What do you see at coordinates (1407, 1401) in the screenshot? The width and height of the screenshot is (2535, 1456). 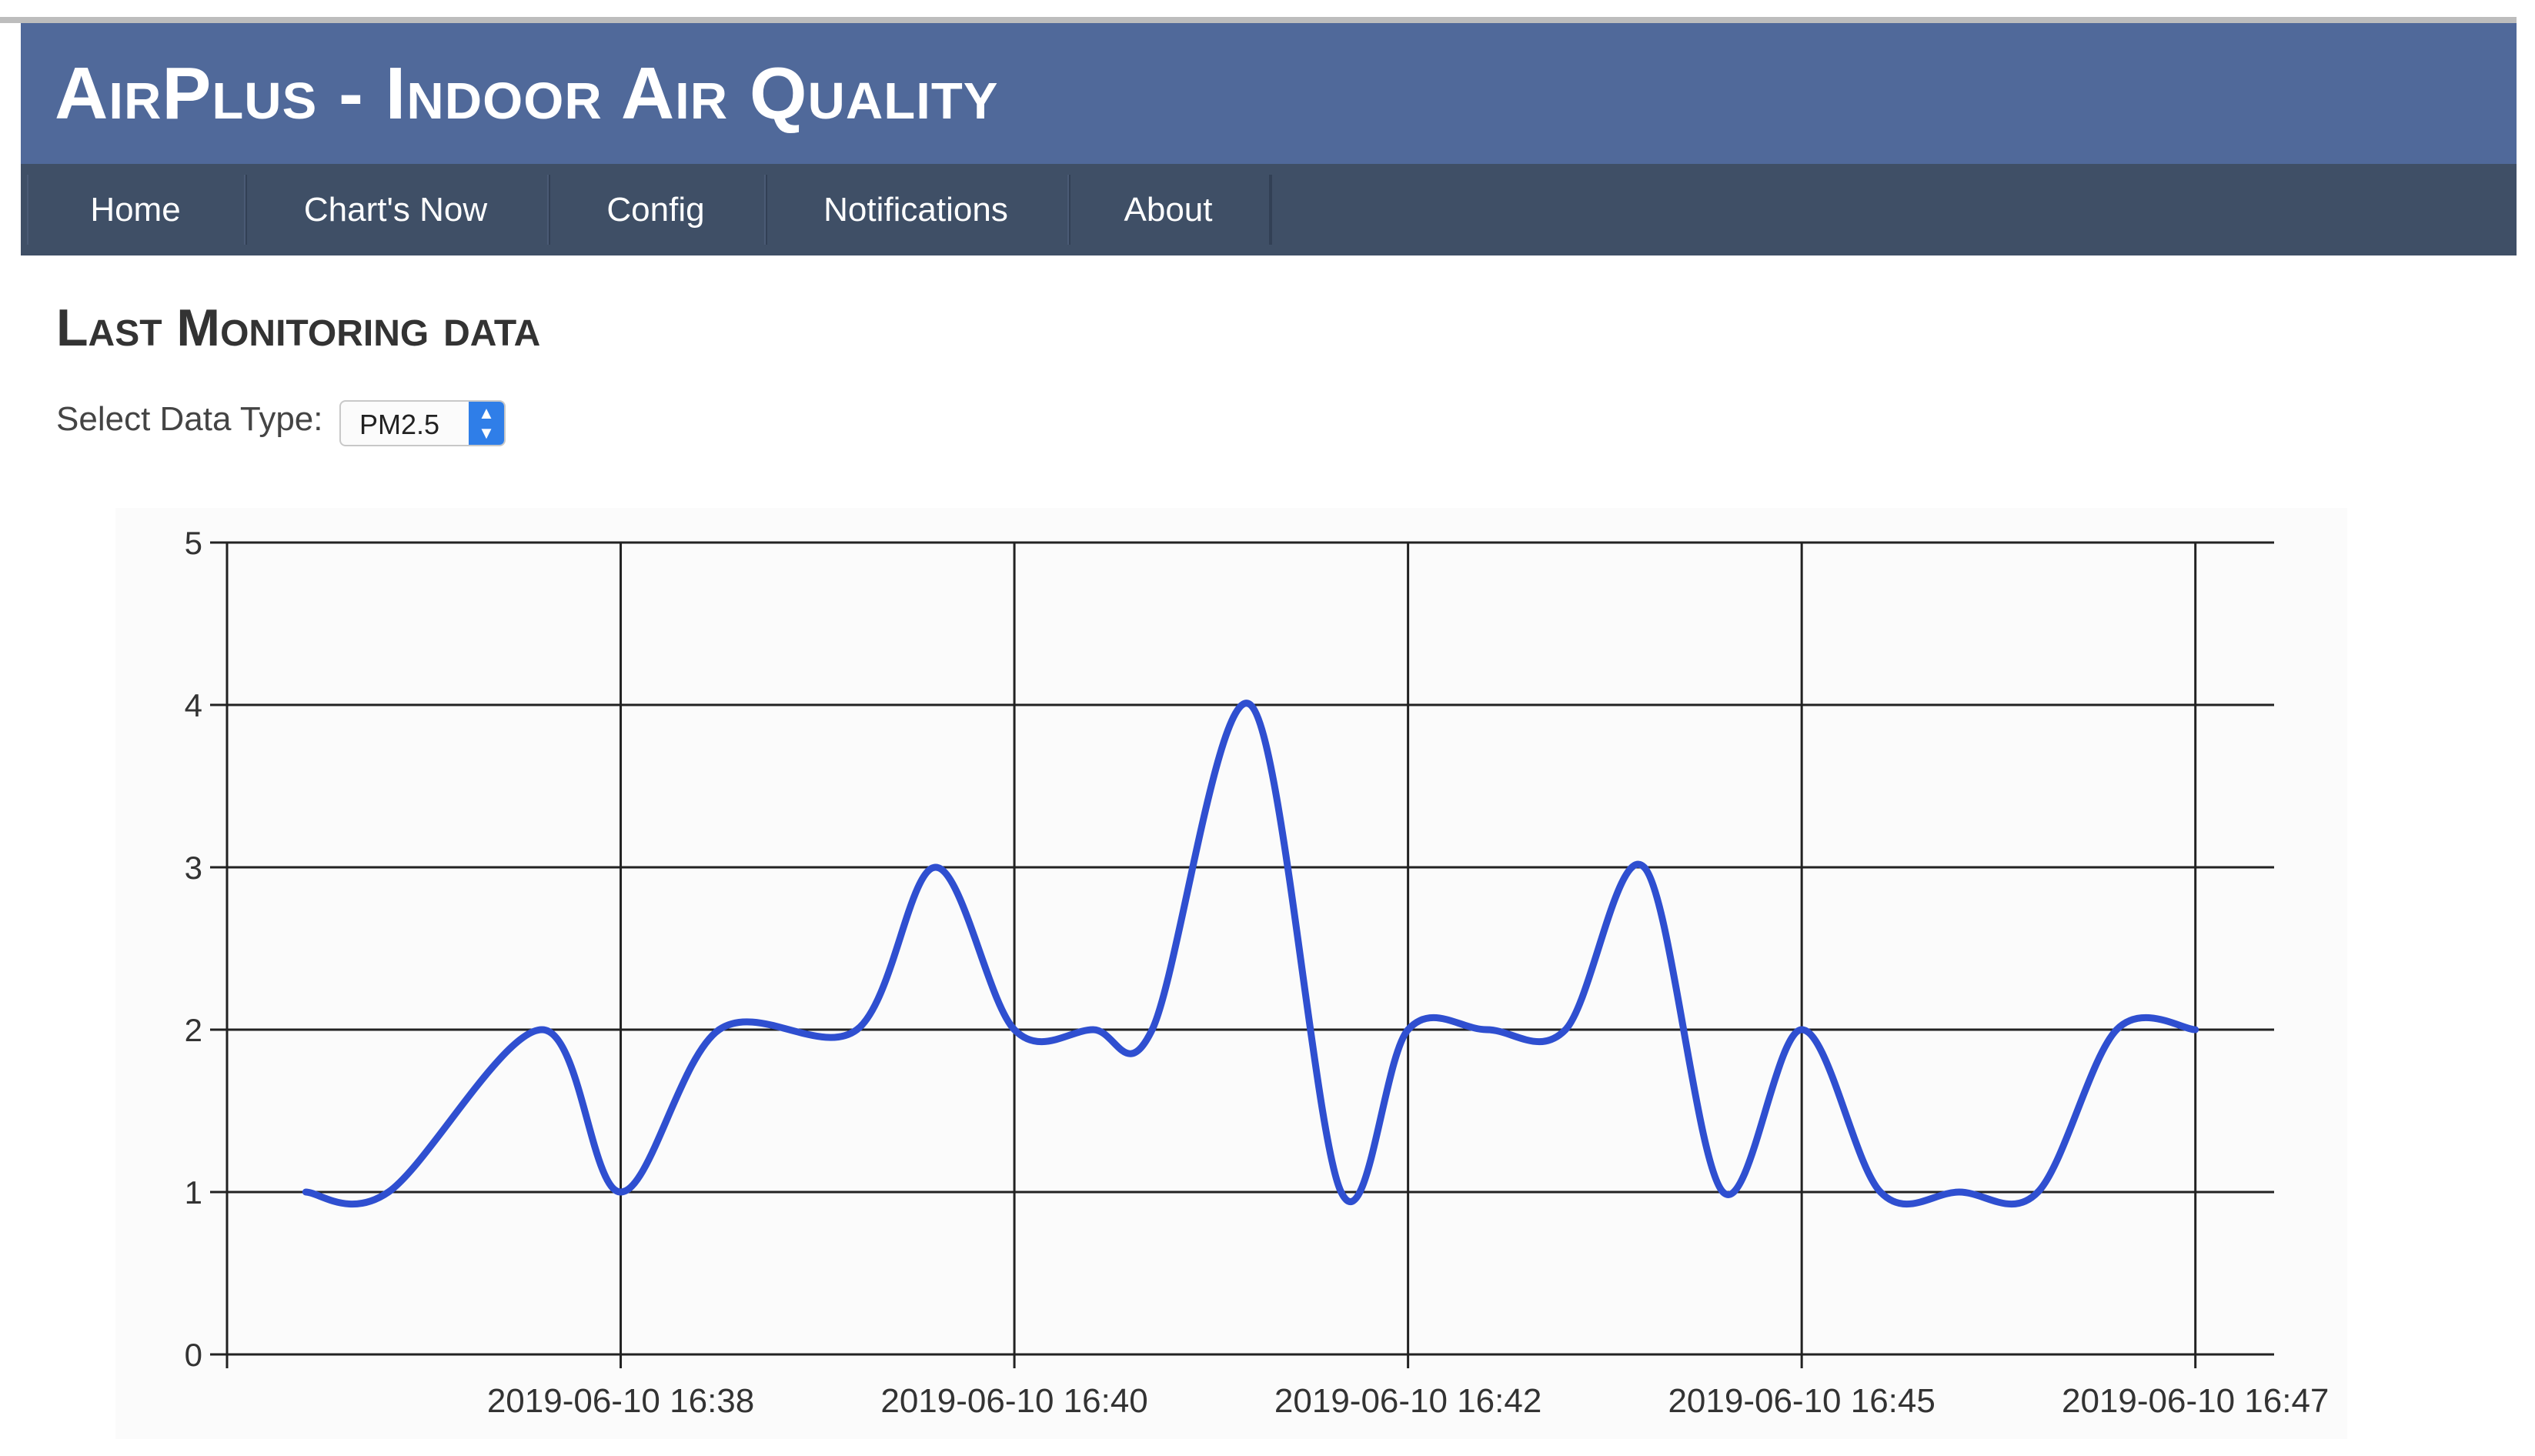 I see `x-tick-label: 2019-06-10 16:42` at bounding box center [1407, 1401].